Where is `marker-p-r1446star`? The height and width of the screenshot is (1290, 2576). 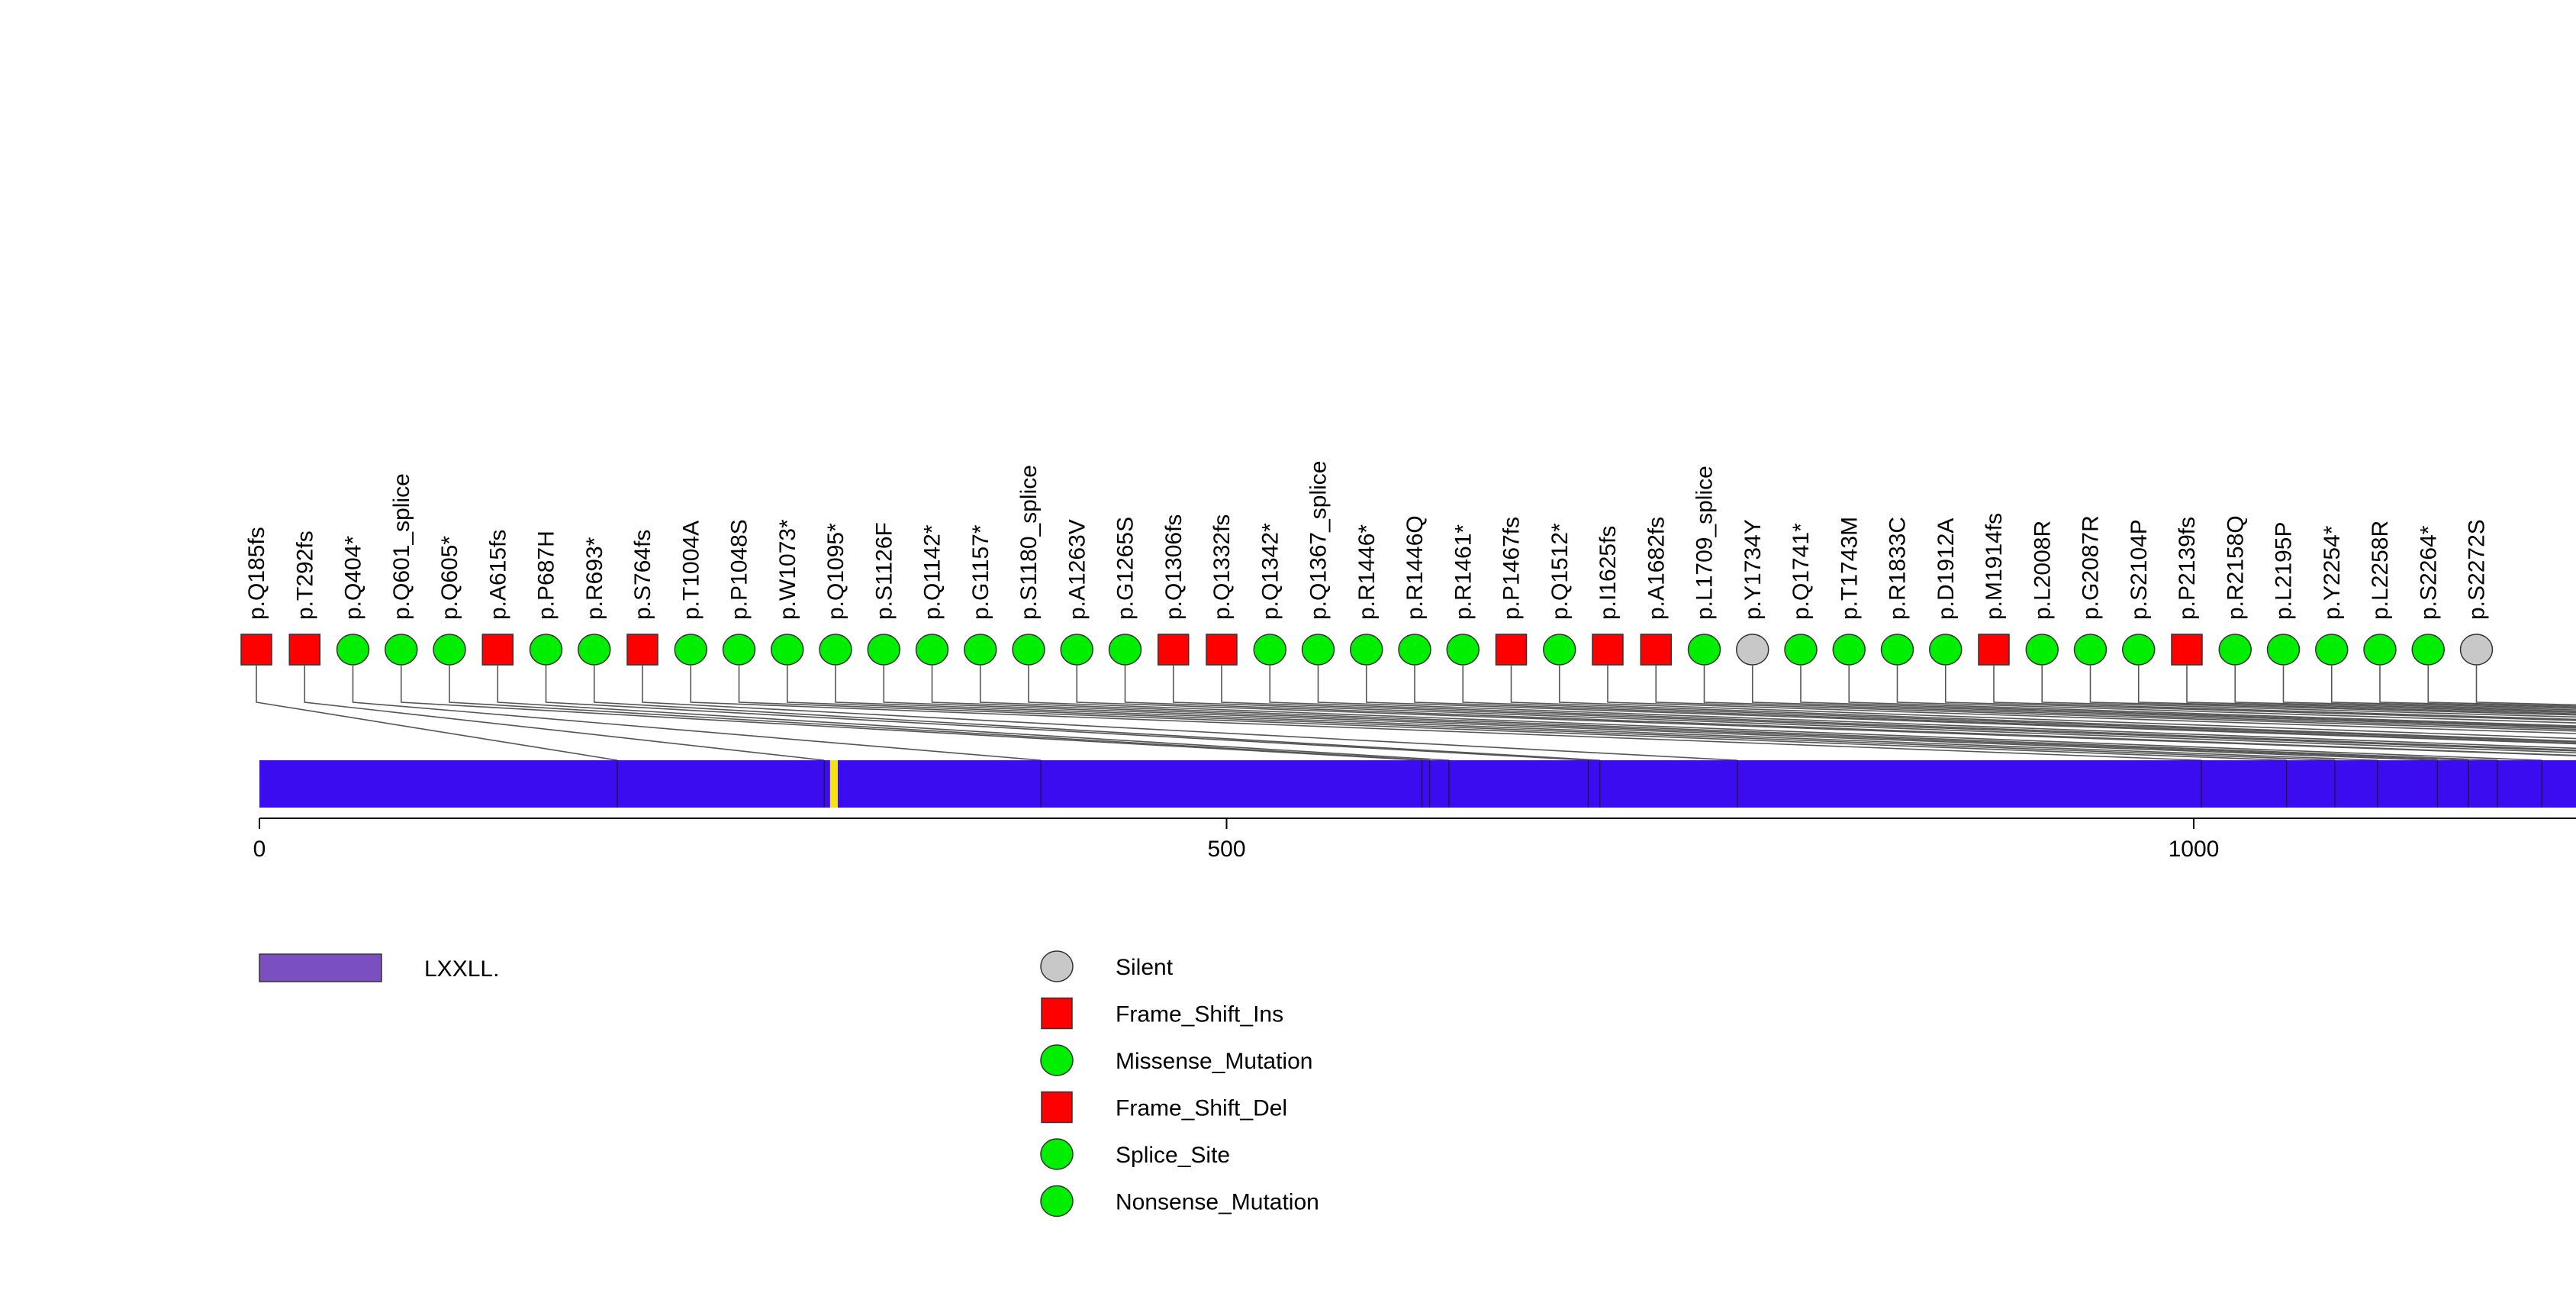
marker-p-r1446star is located at coordinates (1366, 650).